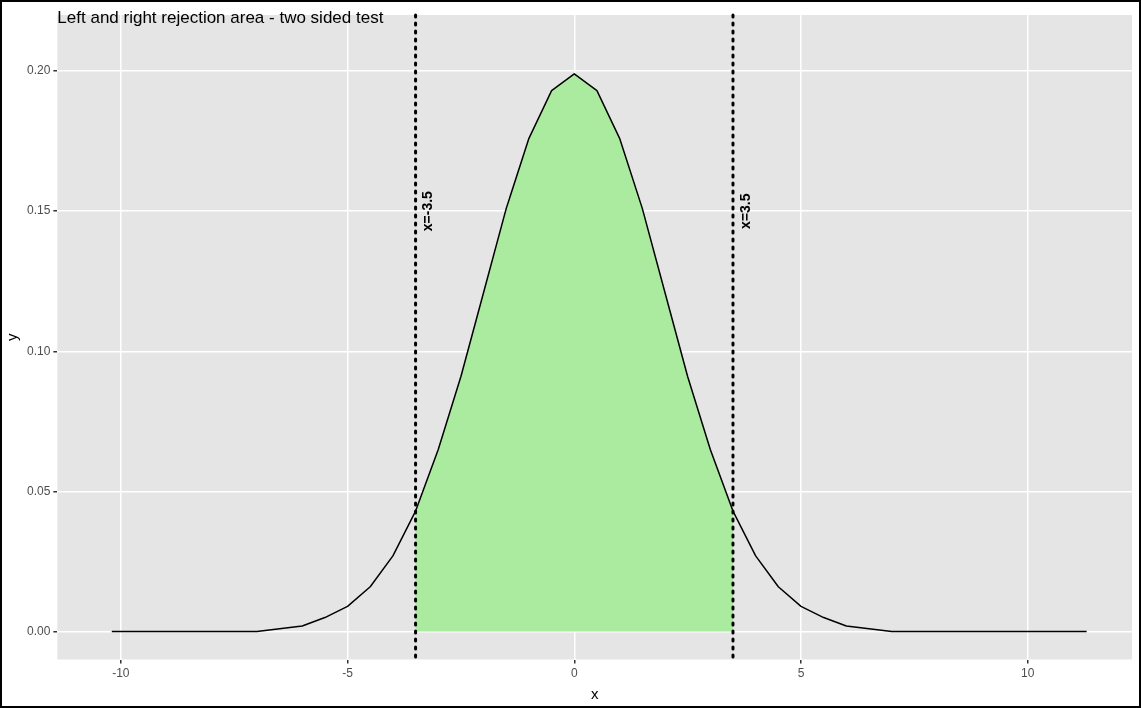 This screenshot has height=708, width=1141. What do you see at coordinates (574, 673) in the screenshot?
I see `x-tick-label: 0` at bounding box center [574, 673].